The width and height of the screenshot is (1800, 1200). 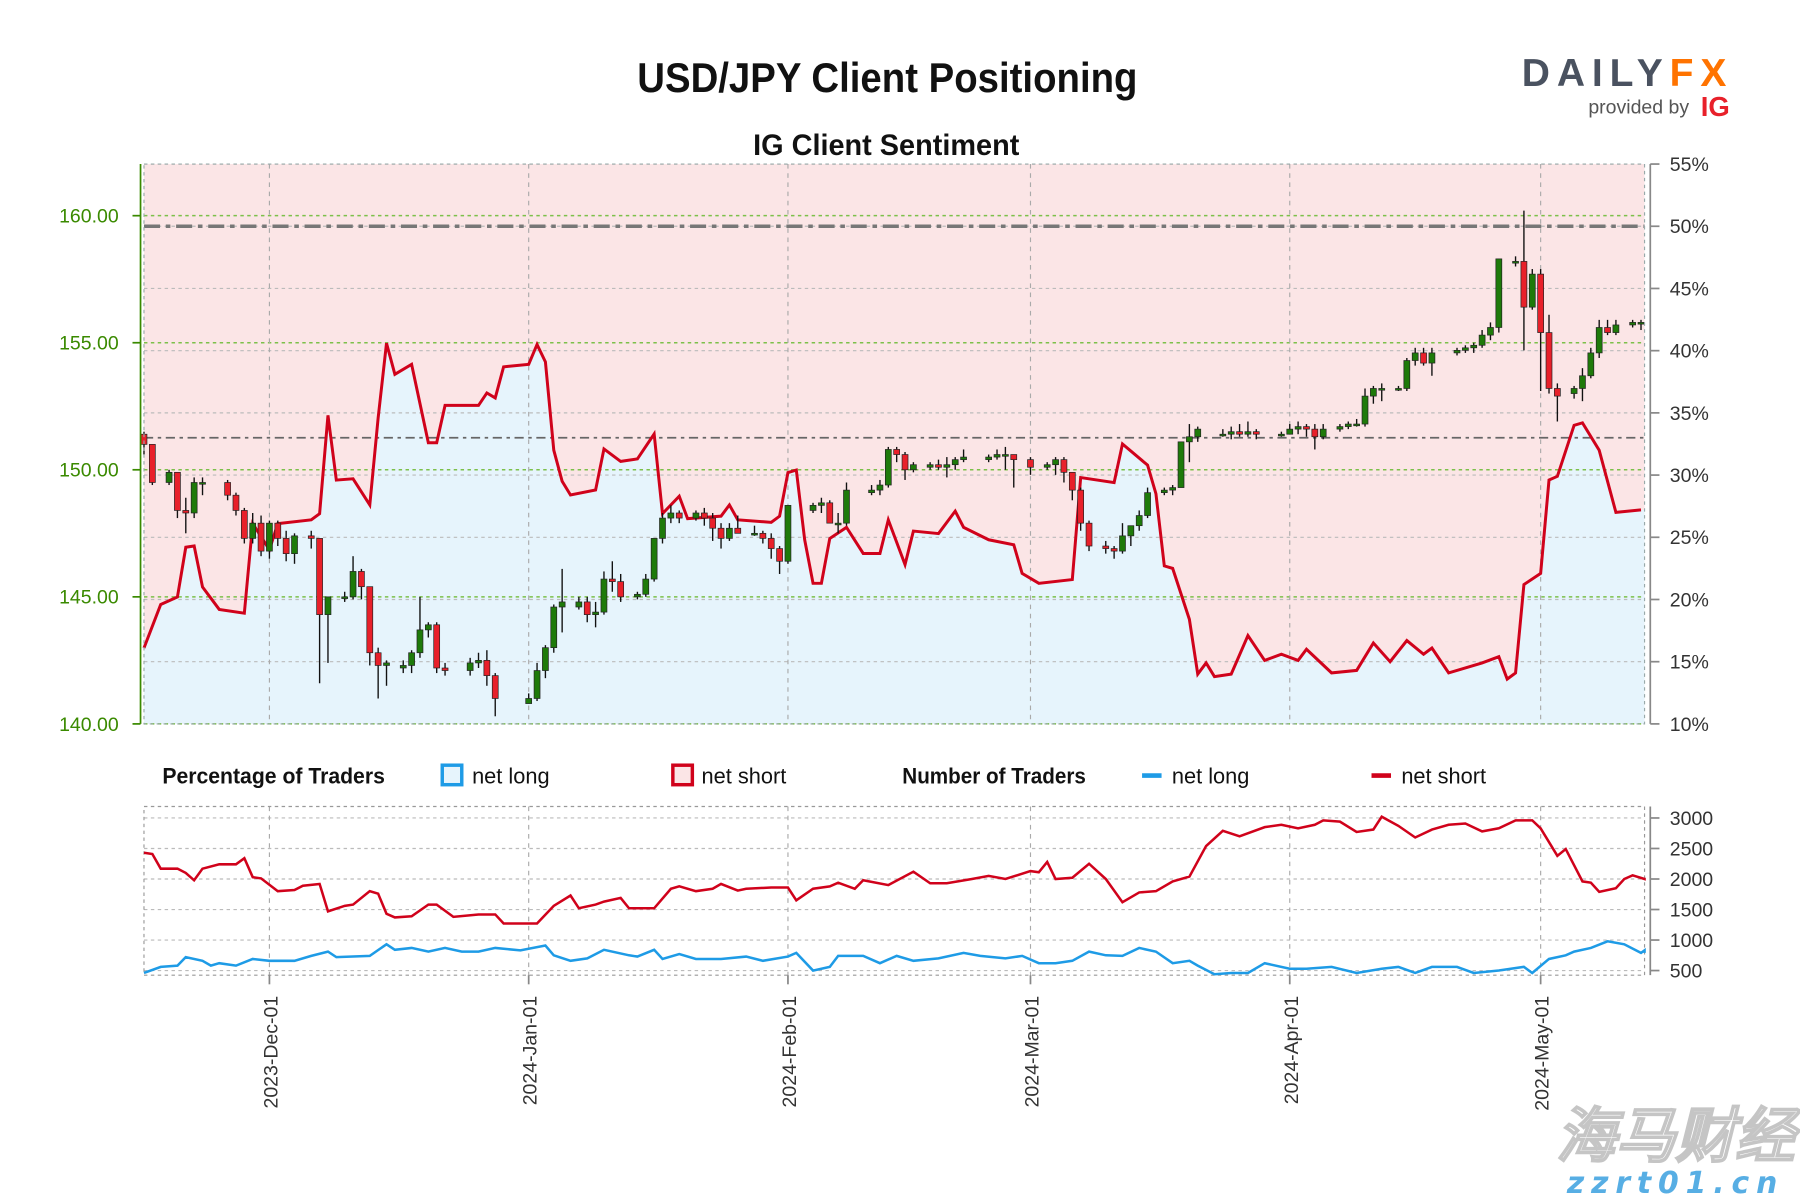 What do you see at coordinates (1033, 1052) in the screenshot?
I see `date-tick-label: 2024-Mar-01` at bounding box center [1033, 1052].